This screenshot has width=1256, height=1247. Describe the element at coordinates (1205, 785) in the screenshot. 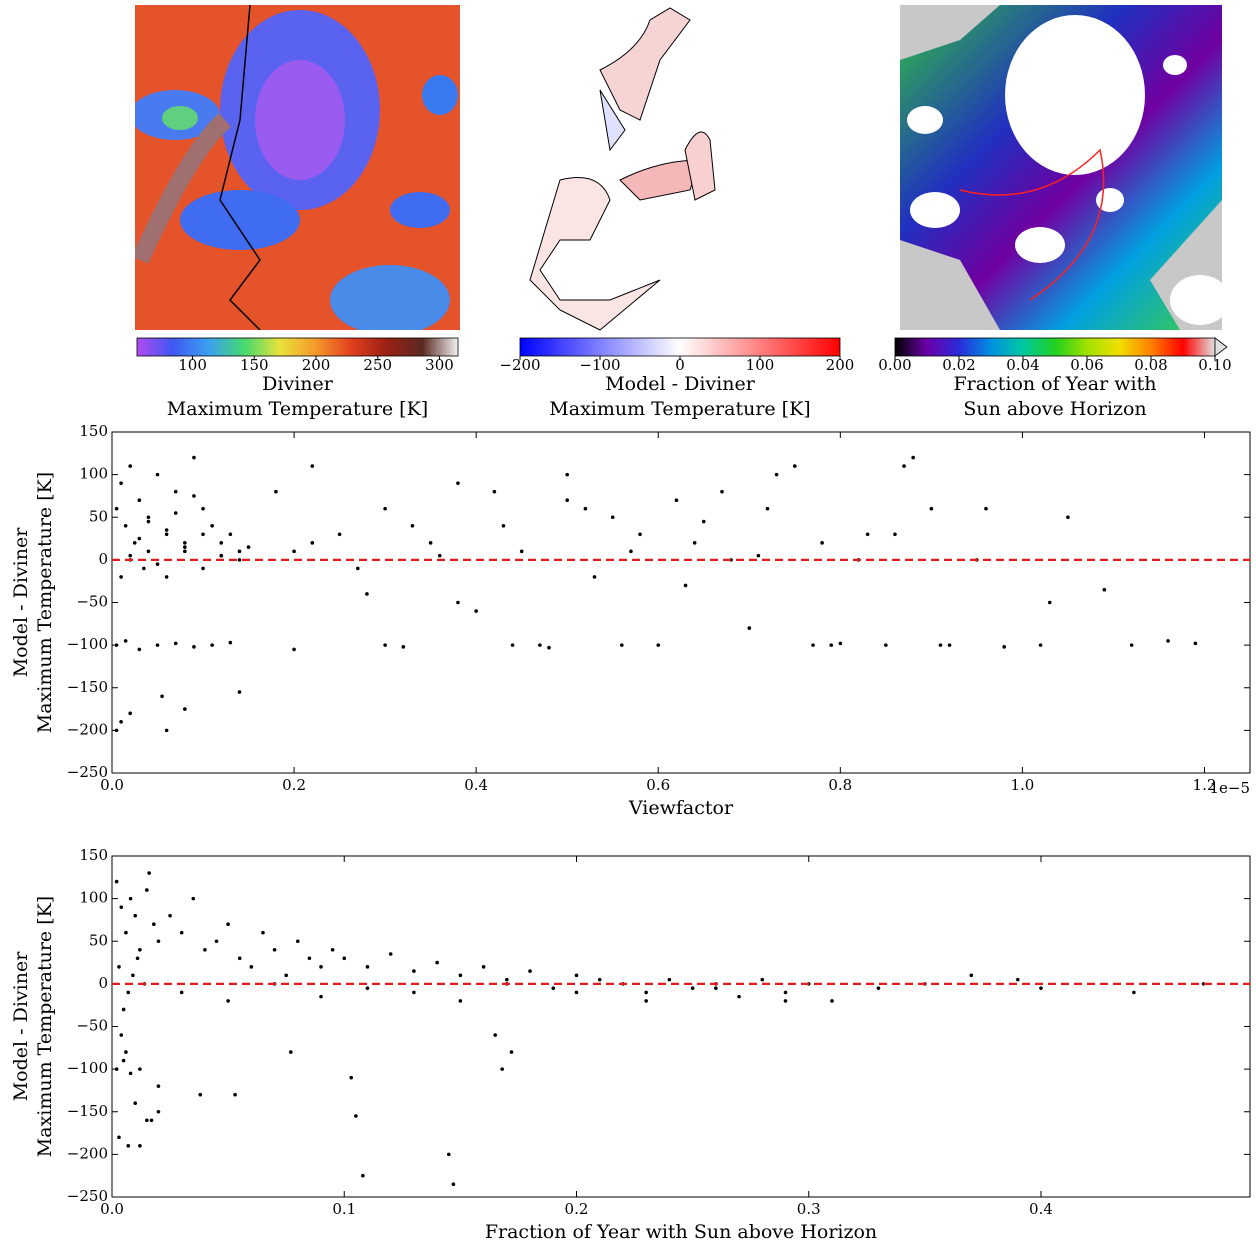

I see `x-tick-label: 1.2` at that location.